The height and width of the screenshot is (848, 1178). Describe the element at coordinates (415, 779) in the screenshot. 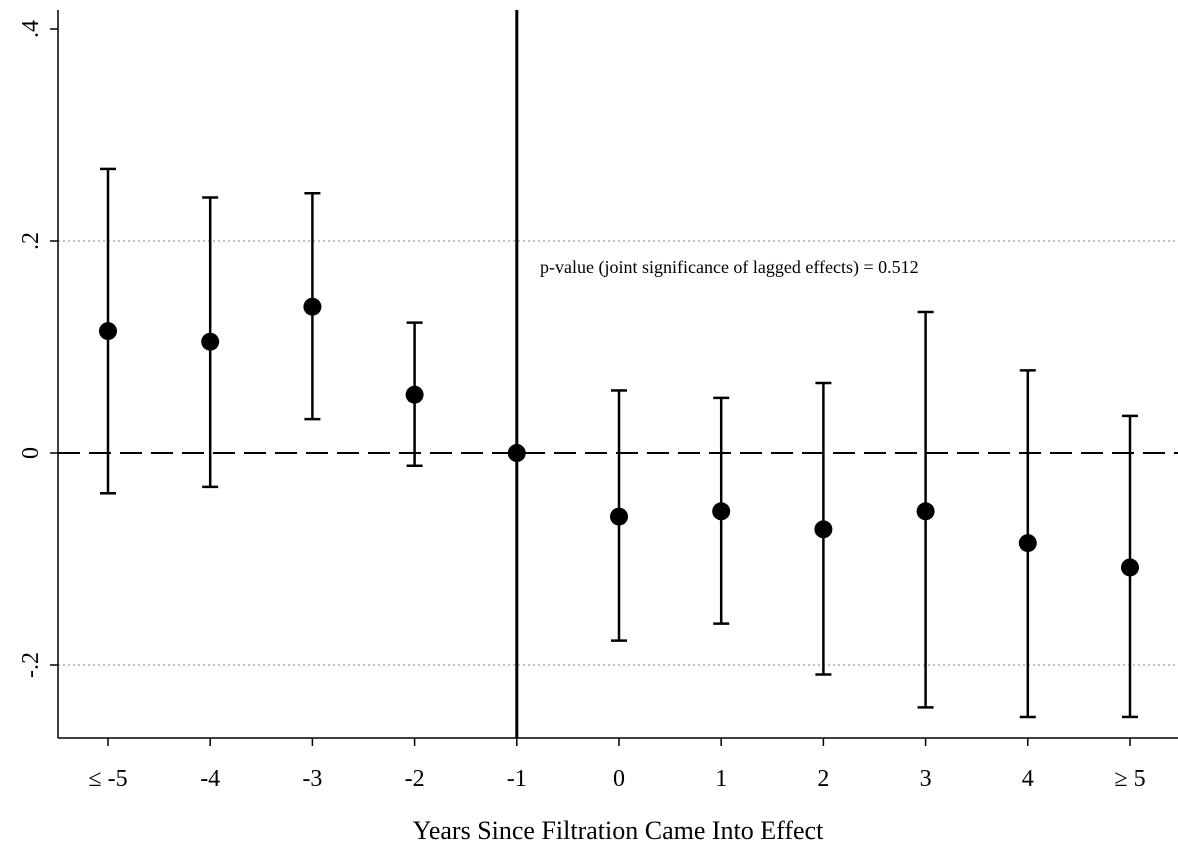

I see `x-tick-label: -2` at that location.